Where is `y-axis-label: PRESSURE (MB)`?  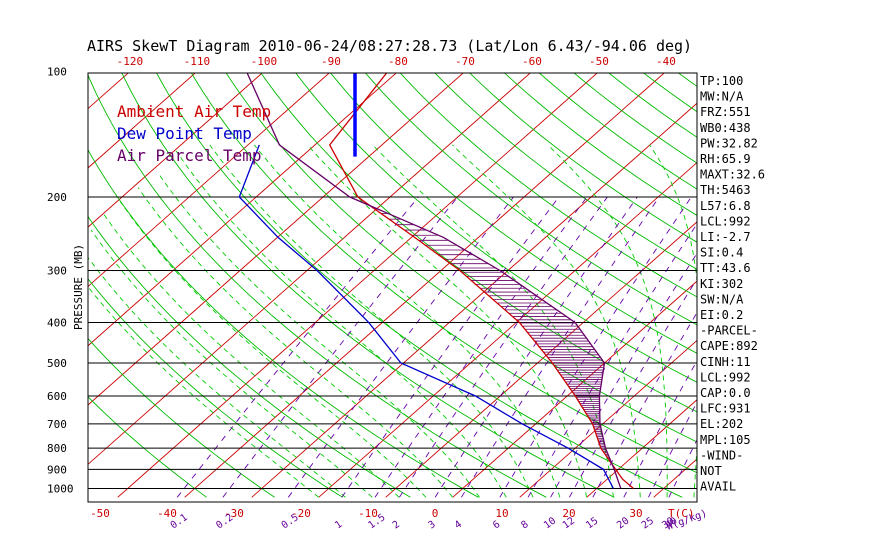 y-axis-label: PRESSURE (MB) is located at coordinates (78, 287).